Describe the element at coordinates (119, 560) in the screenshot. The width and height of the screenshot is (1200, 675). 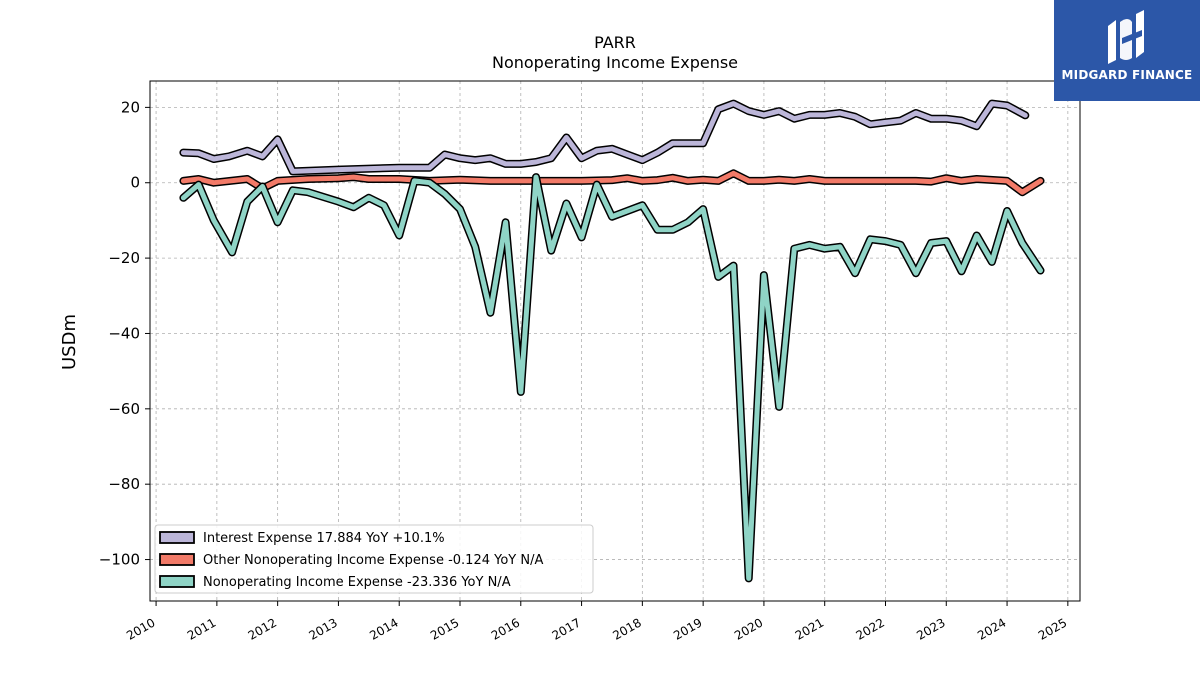
I see `y-tick-label: −100` at that location.